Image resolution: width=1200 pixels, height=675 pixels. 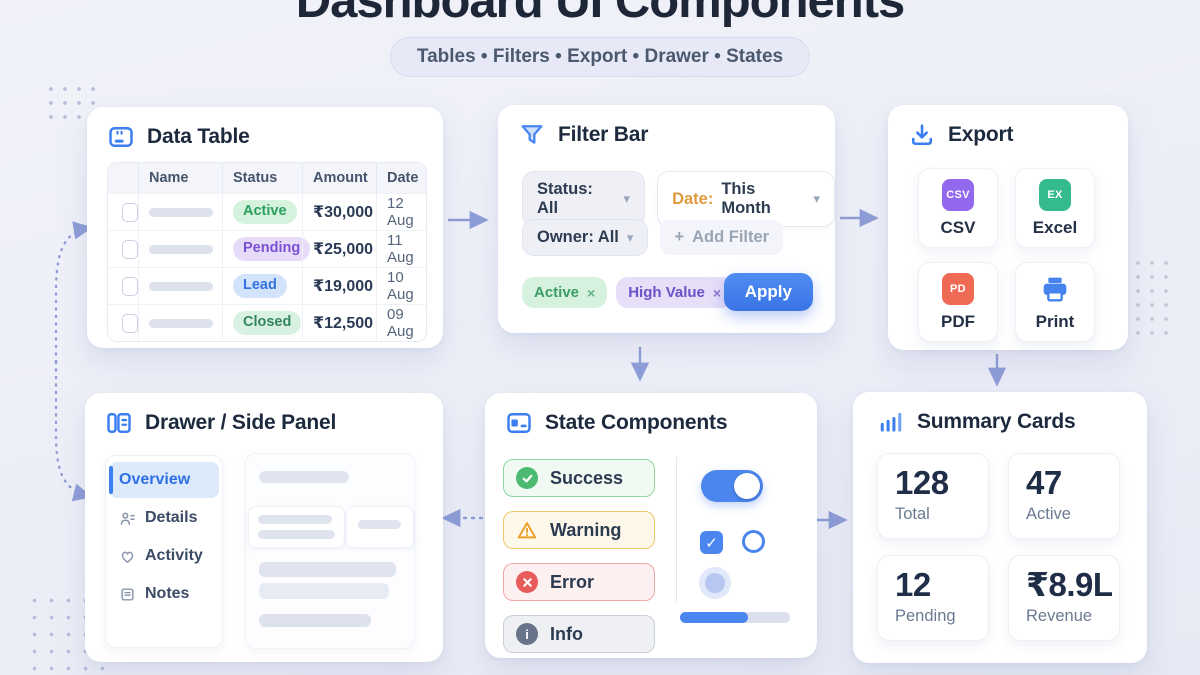 What do you see at coordinates (714, 617) in the screenshot?
I see `progress-fill` at bounding box center [714, 617].